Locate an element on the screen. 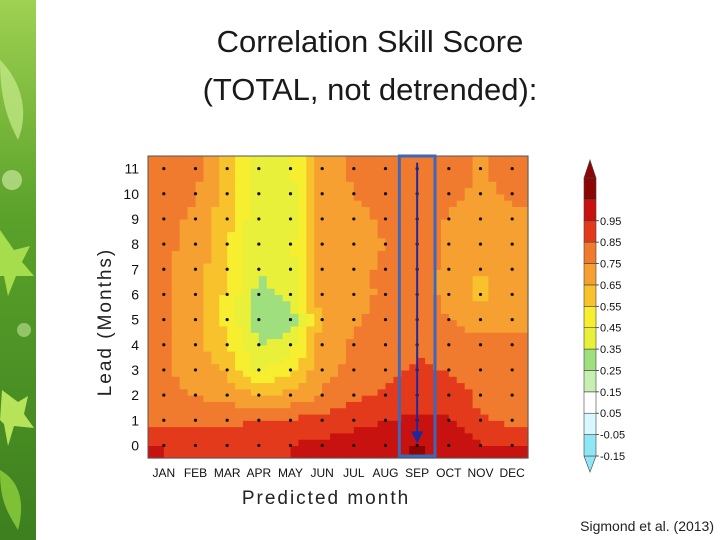 This screenshot has height=540, width=720. colorbar-label: 0.75 is located at coordinates (610, 265).